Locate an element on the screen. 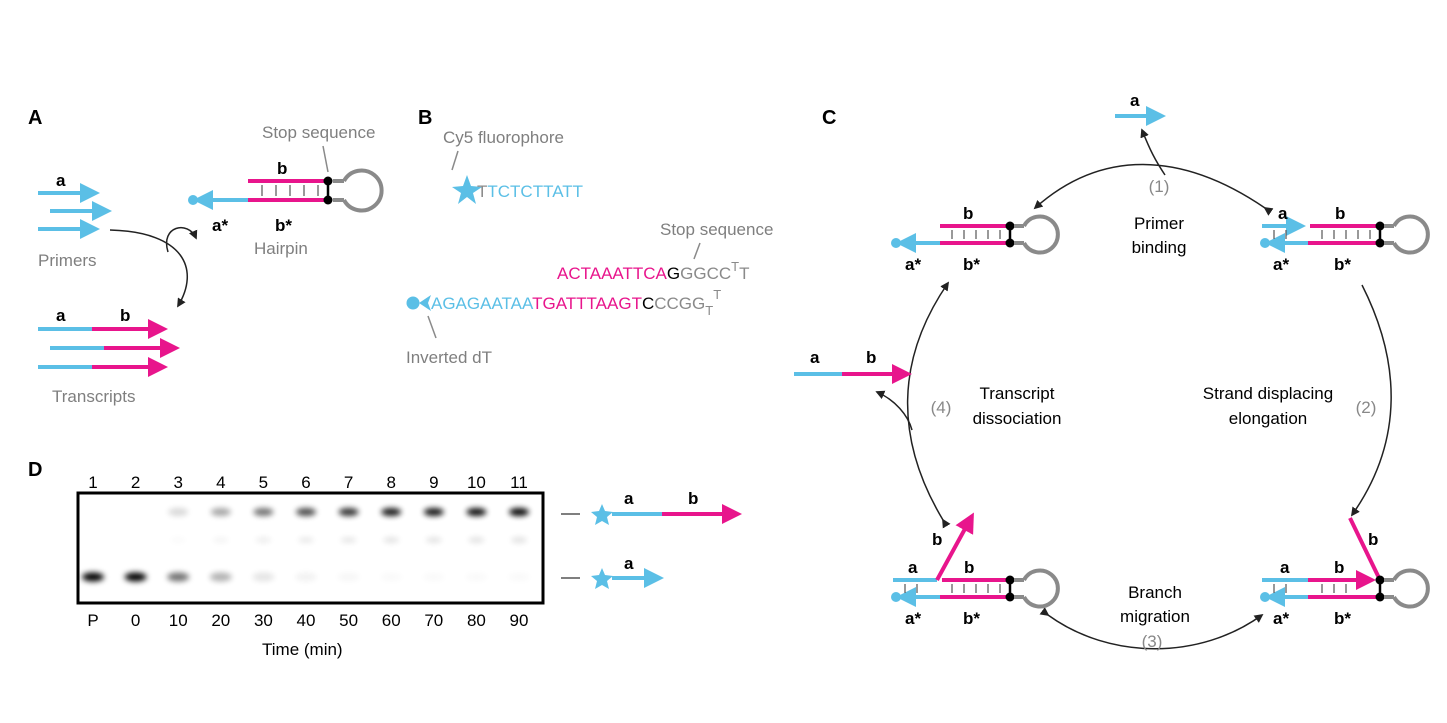 The height and width of the screenshot is (723, 1447). lane-number: 5 is located at coordinates (263, 482).